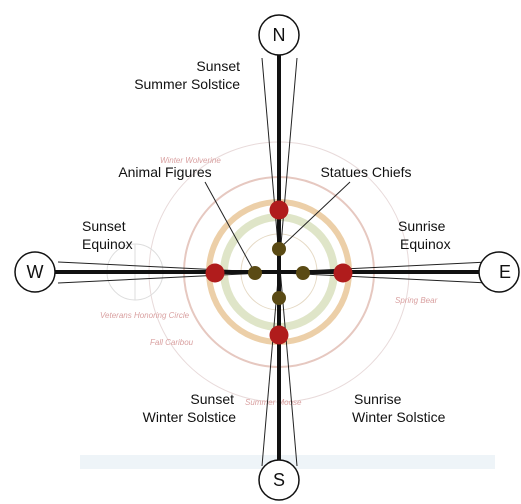 The height and width of the screenshot is (504, 521). Describe the element at coordinates (416, 300) in the screenshot. I see `plan-label: Spring Bear` at that location.